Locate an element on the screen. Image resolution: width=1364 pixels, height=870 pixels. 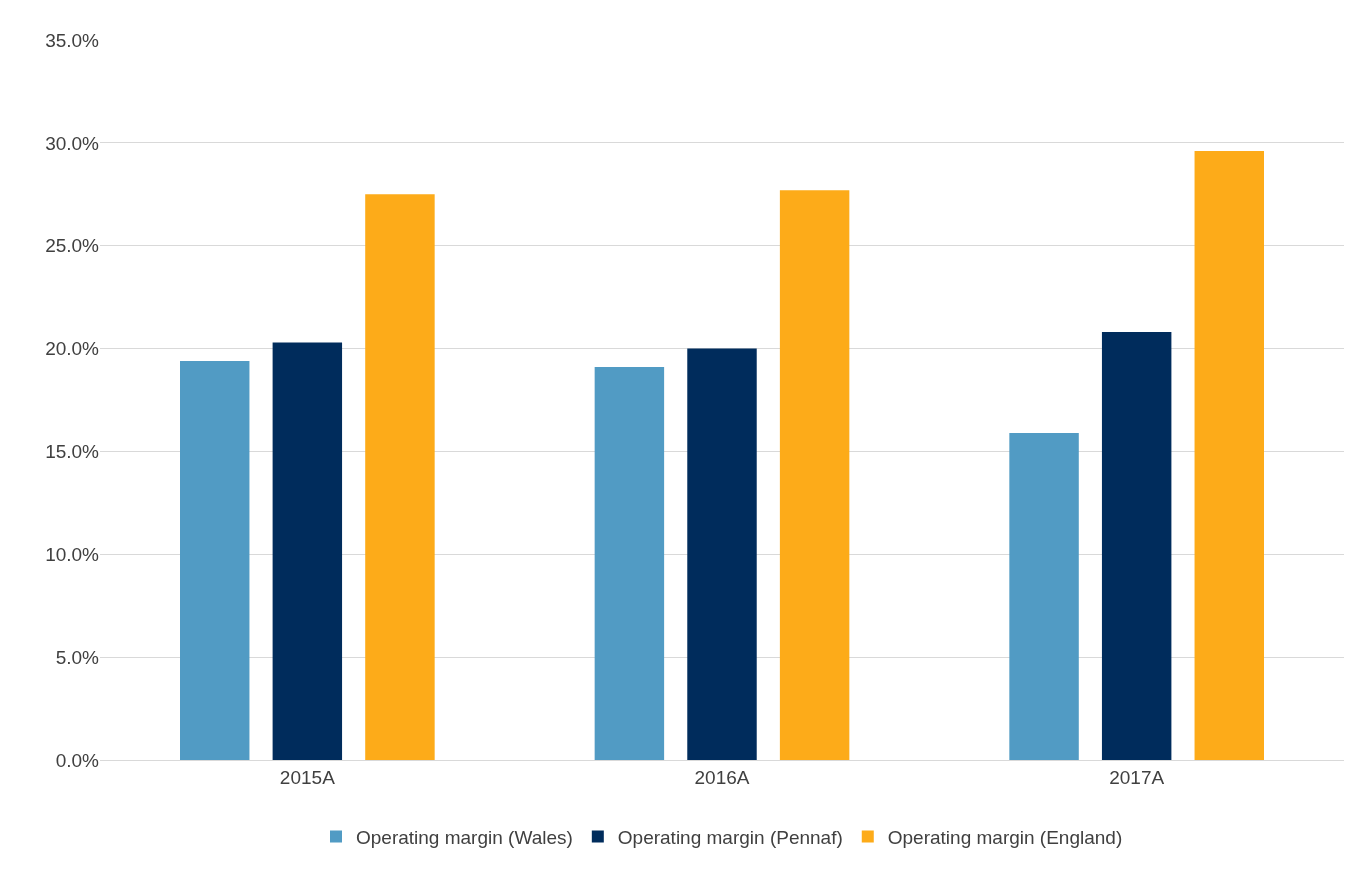
y-tick-label: 30.0% is located at coordinates (72, 143).